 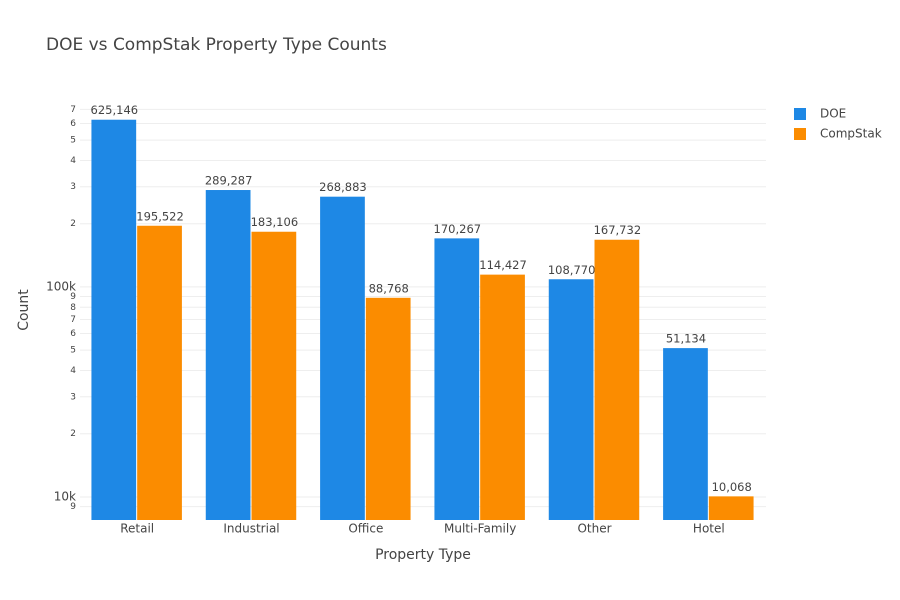 I want to click on y-tick-label: 8, so click(x=73, y=308).